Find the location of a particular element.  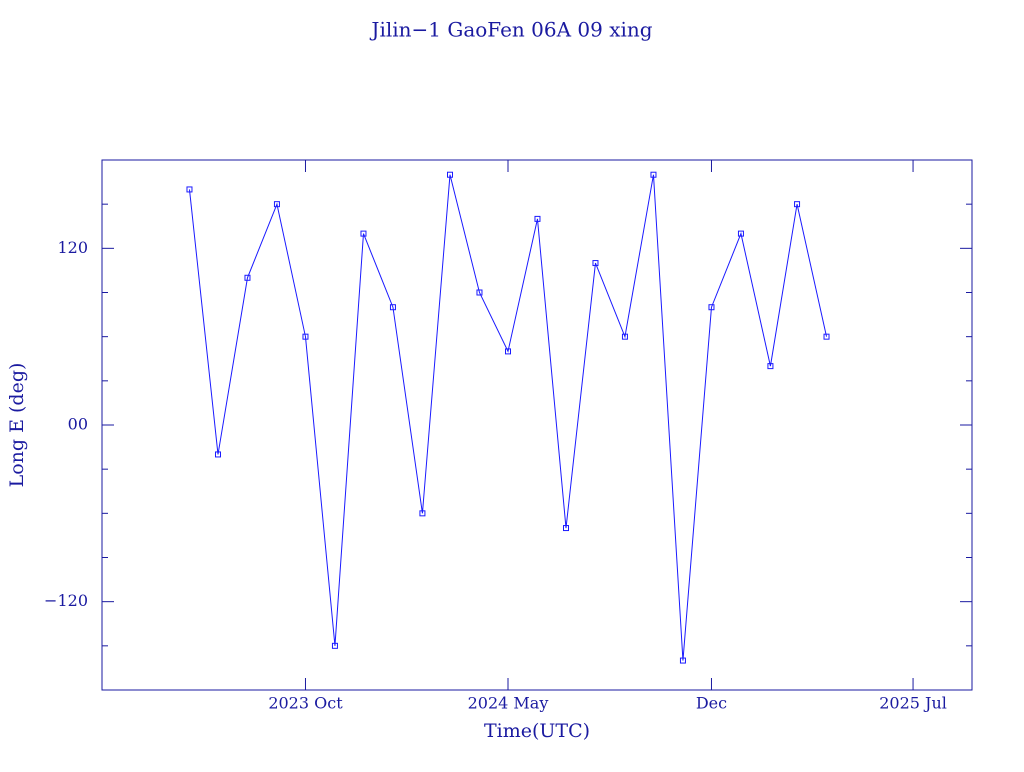

y-tick-label: −120 is located at coordinates (66, 600).